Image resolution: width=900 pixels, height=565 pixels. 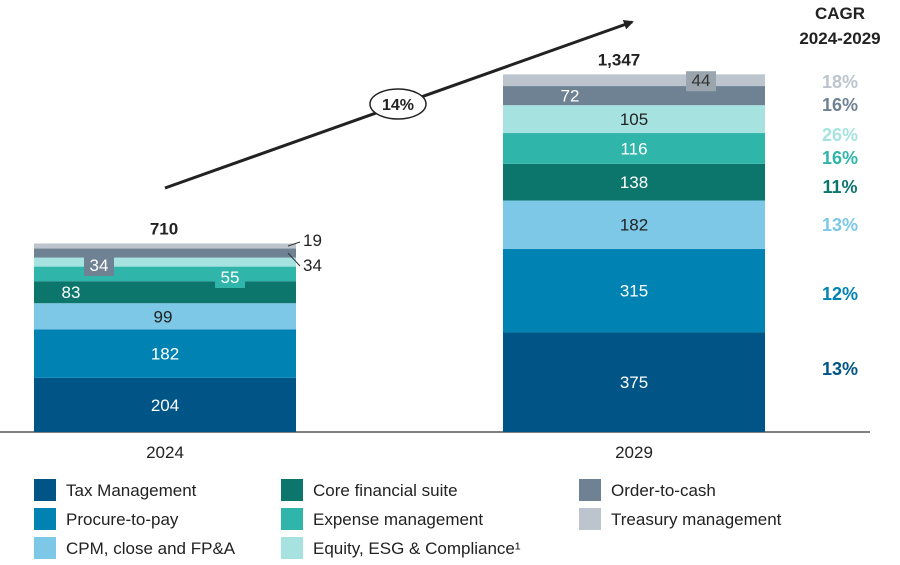 What do you see at coordinates (292, 490) in the screenshot?
I see `legend-swatch-core-financial-suite` at bounding box center [292, 490].